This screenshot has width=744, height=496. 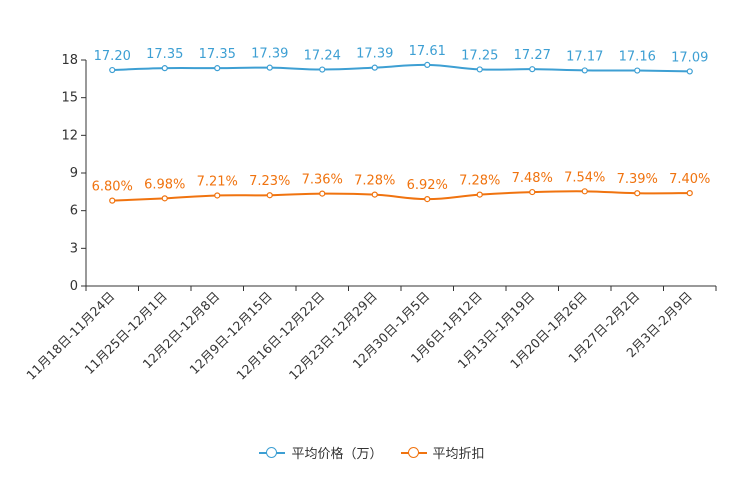 I want to click on legend-item-discount: 平均折扣, so click(x=442, y=452).